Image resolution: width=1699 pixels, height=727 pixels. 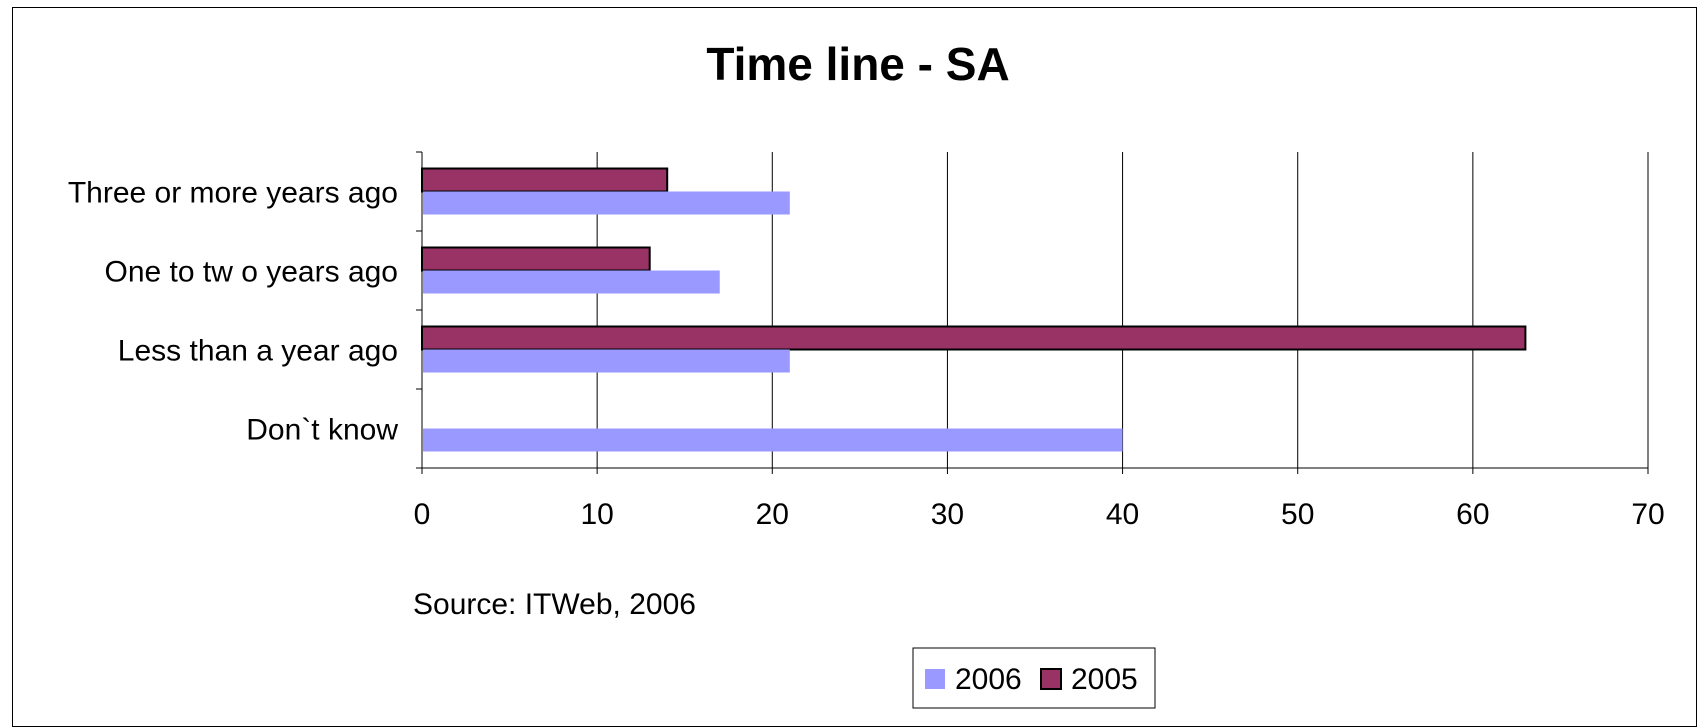 What do you see at coordinates (1647, 514) in the screenshot?
I see `x-tick-label: 70` at bounding box center [1647, 514].